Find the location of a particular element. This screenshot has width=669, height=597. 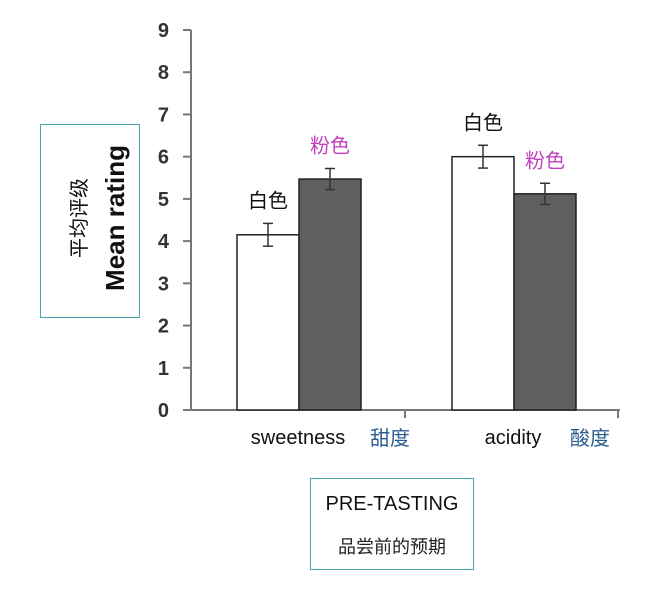

y-axis-label: Mean rating is located at coordinates (115, 218).